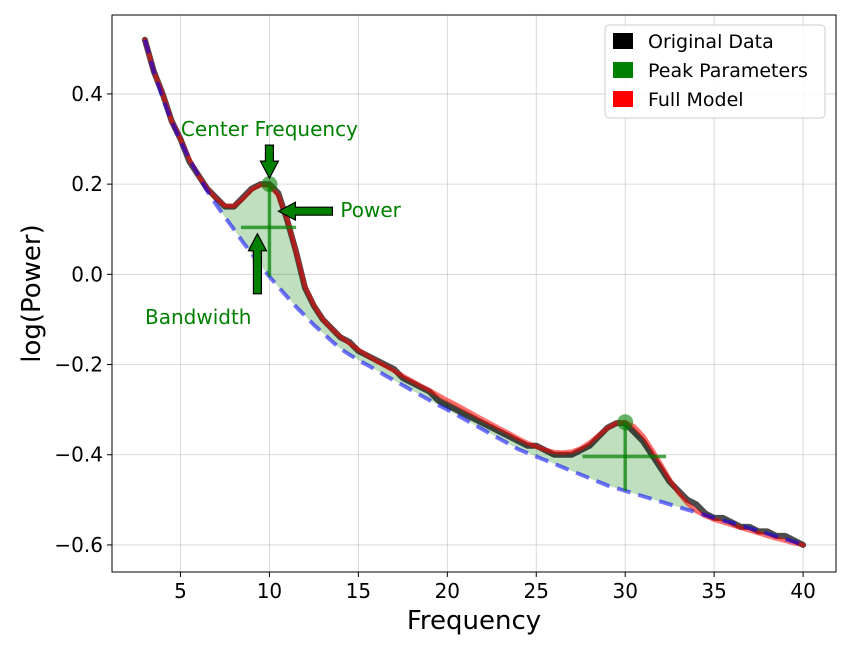 Image resolution: width=850 pixels, height=650 pixels. I want to click on legend-label: Original Data, so click(711, 42).